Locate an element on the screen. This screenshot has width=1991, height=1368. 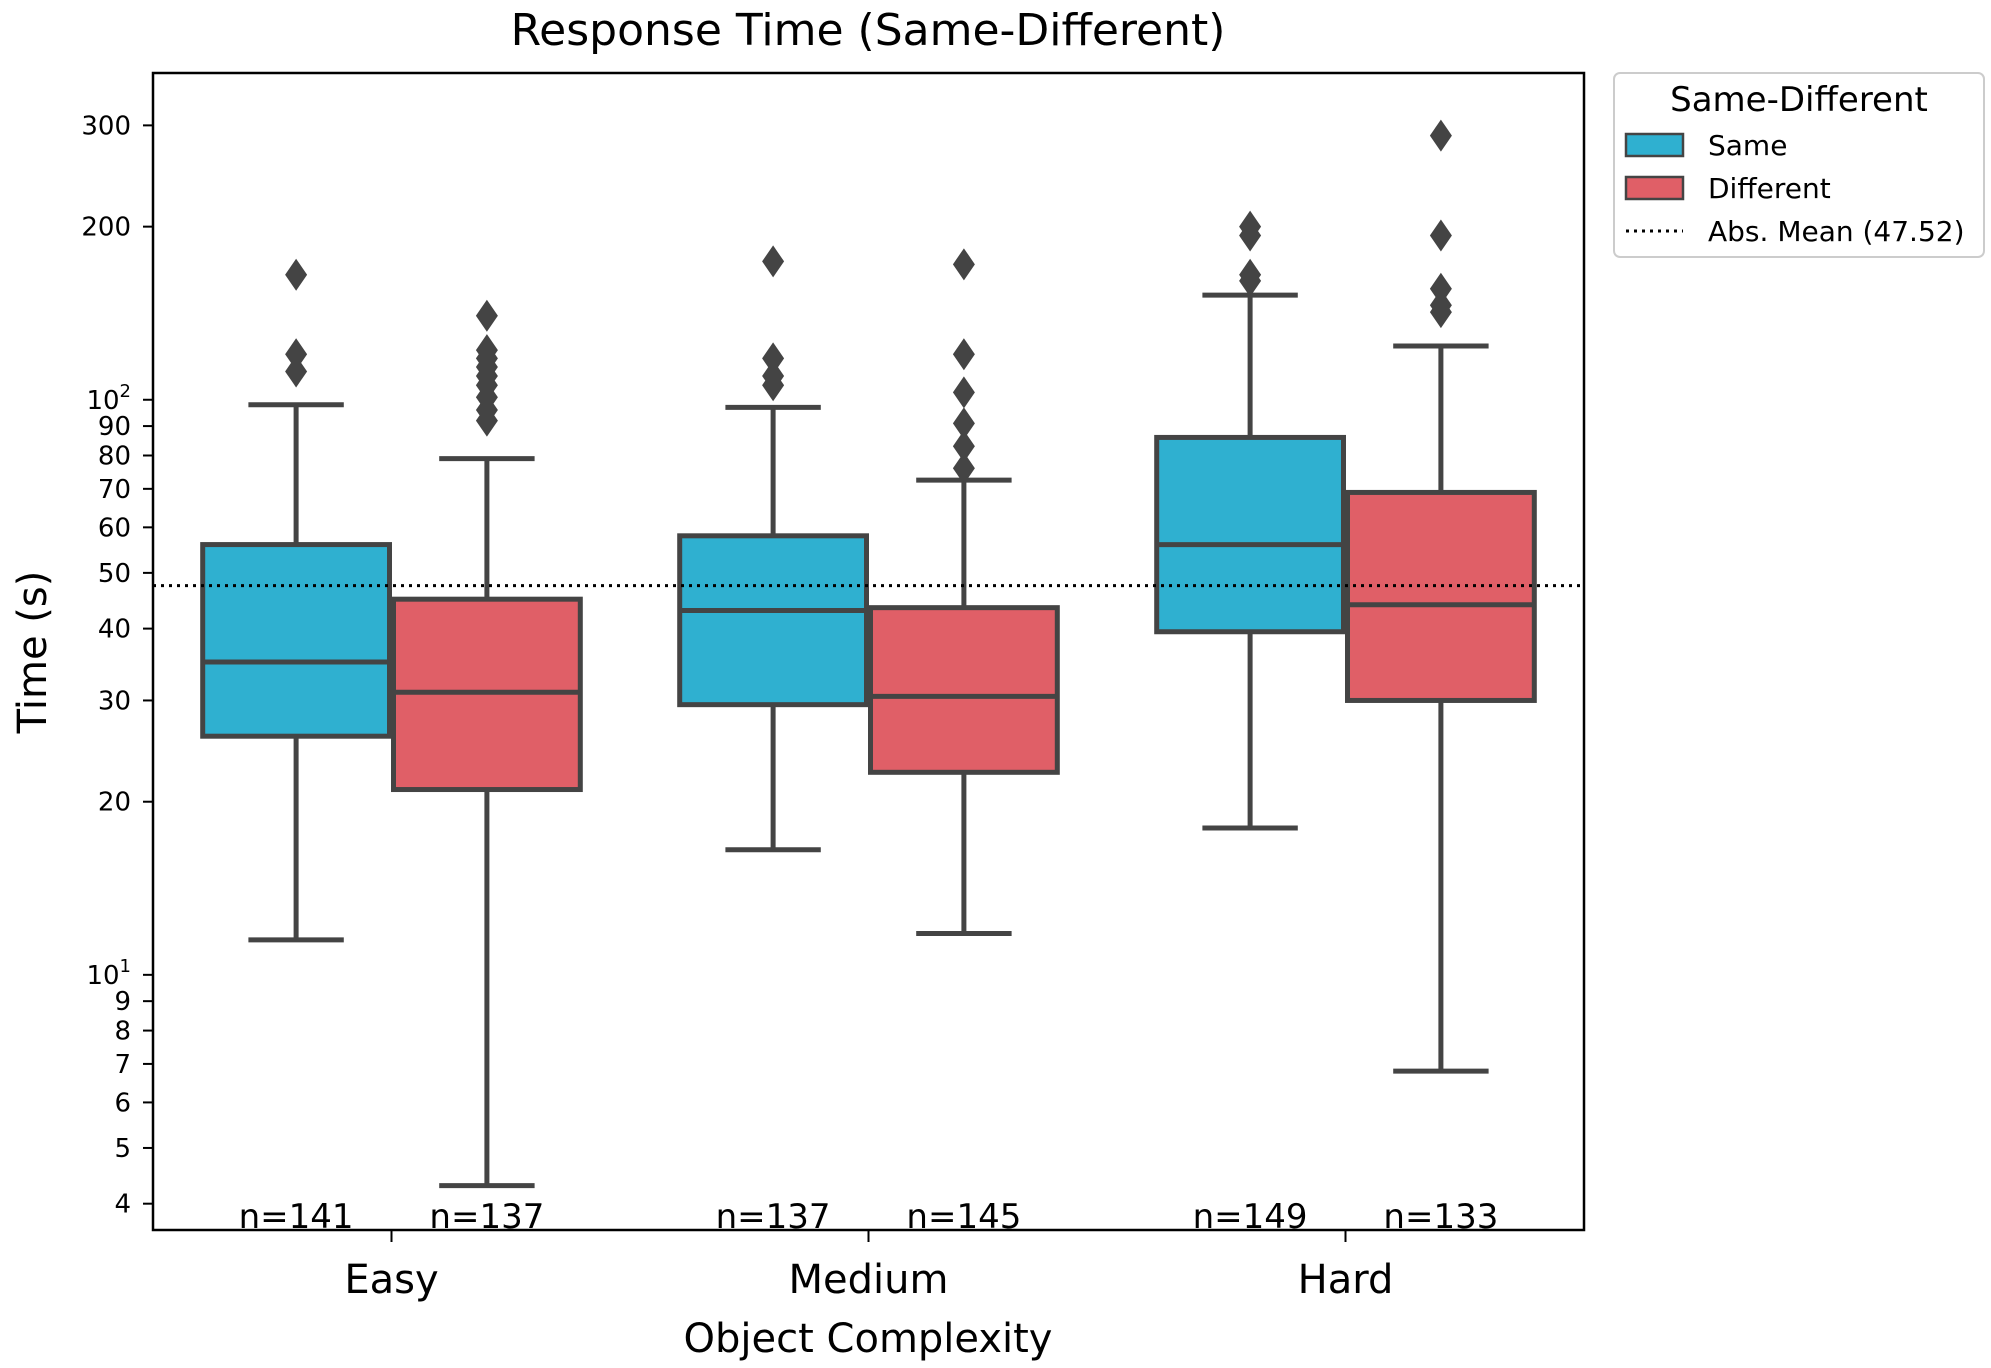
legend-label-same: Same is located at coordinates (1747, 145).